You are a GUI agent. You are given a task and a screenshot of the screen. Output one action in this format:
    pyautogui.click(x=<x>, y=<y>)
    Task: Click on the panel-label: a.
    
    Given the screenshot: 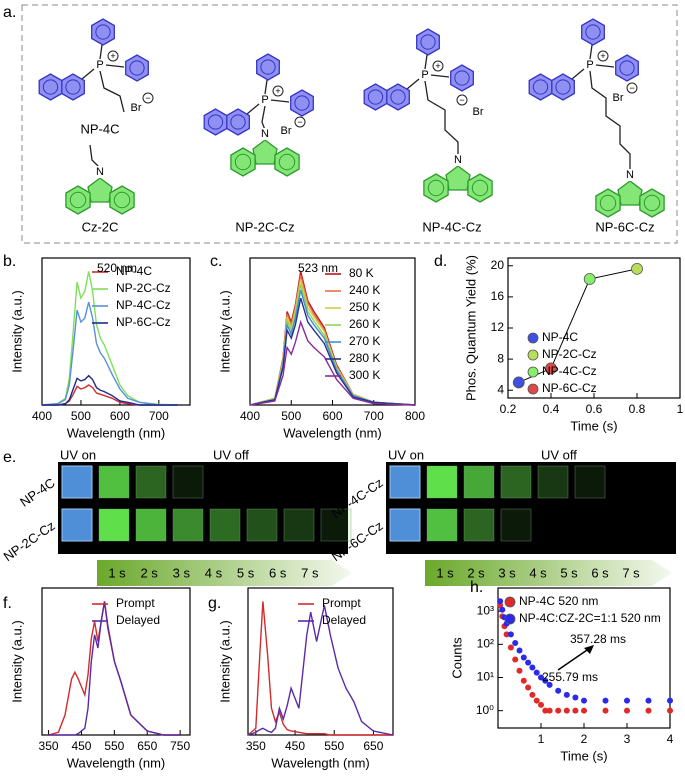 What is the action you would take?
    pyautogui.click(x=9, y=12)
    